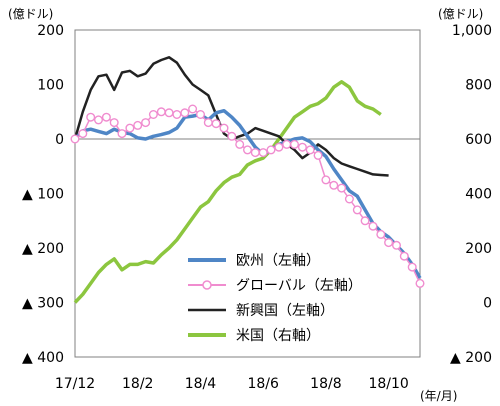  Describe the element at coordinates (388, 384) in the screenshot. I see `x-tick-label: 18/10` at that location.